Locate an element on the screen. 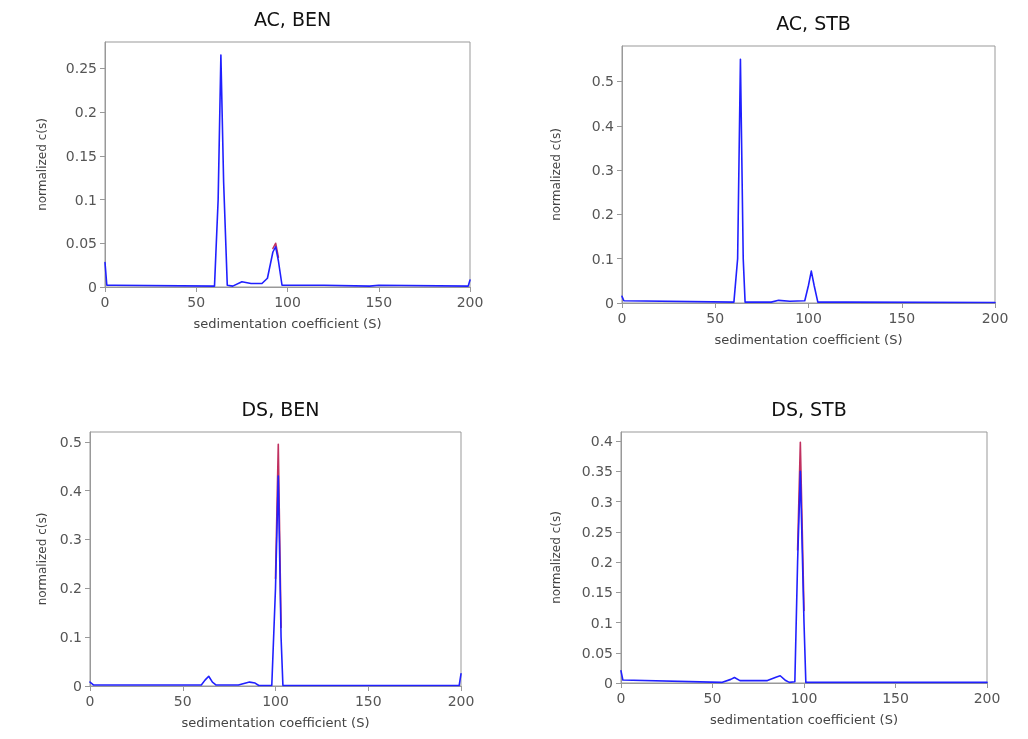 Image resolution: width=1028 pixels, height=739 pixels. chart-title: DS, BEN is located at coordinates (280, 408).